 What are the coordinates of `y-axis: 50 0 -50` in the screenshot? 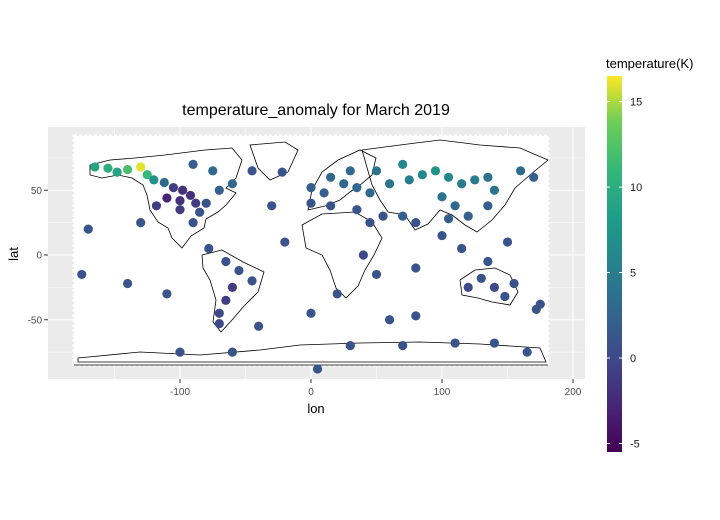 It's located at (38, 256).